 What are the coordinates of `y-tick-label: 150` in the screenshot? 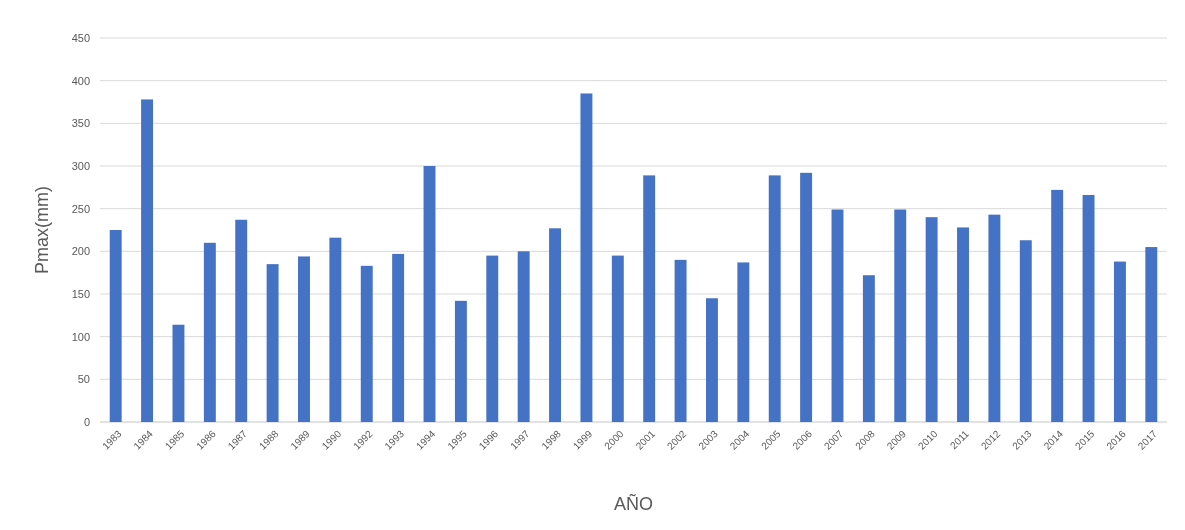 It's located at (80, 293).